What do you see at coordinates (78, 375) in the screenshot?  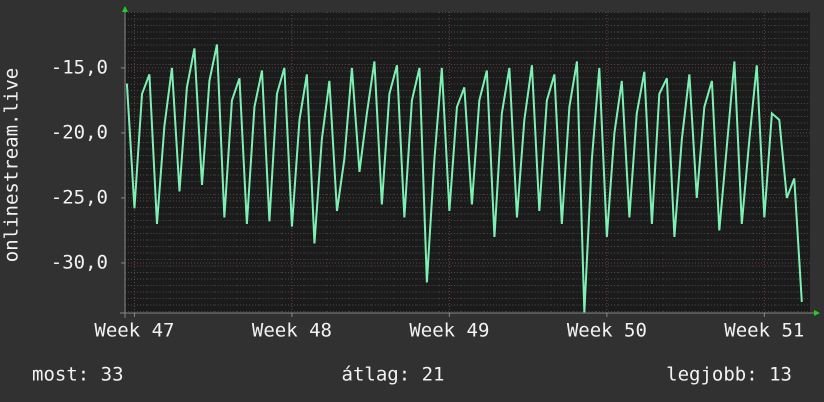 I see `stat-current: most: 33` at bounding box center [78, 375].